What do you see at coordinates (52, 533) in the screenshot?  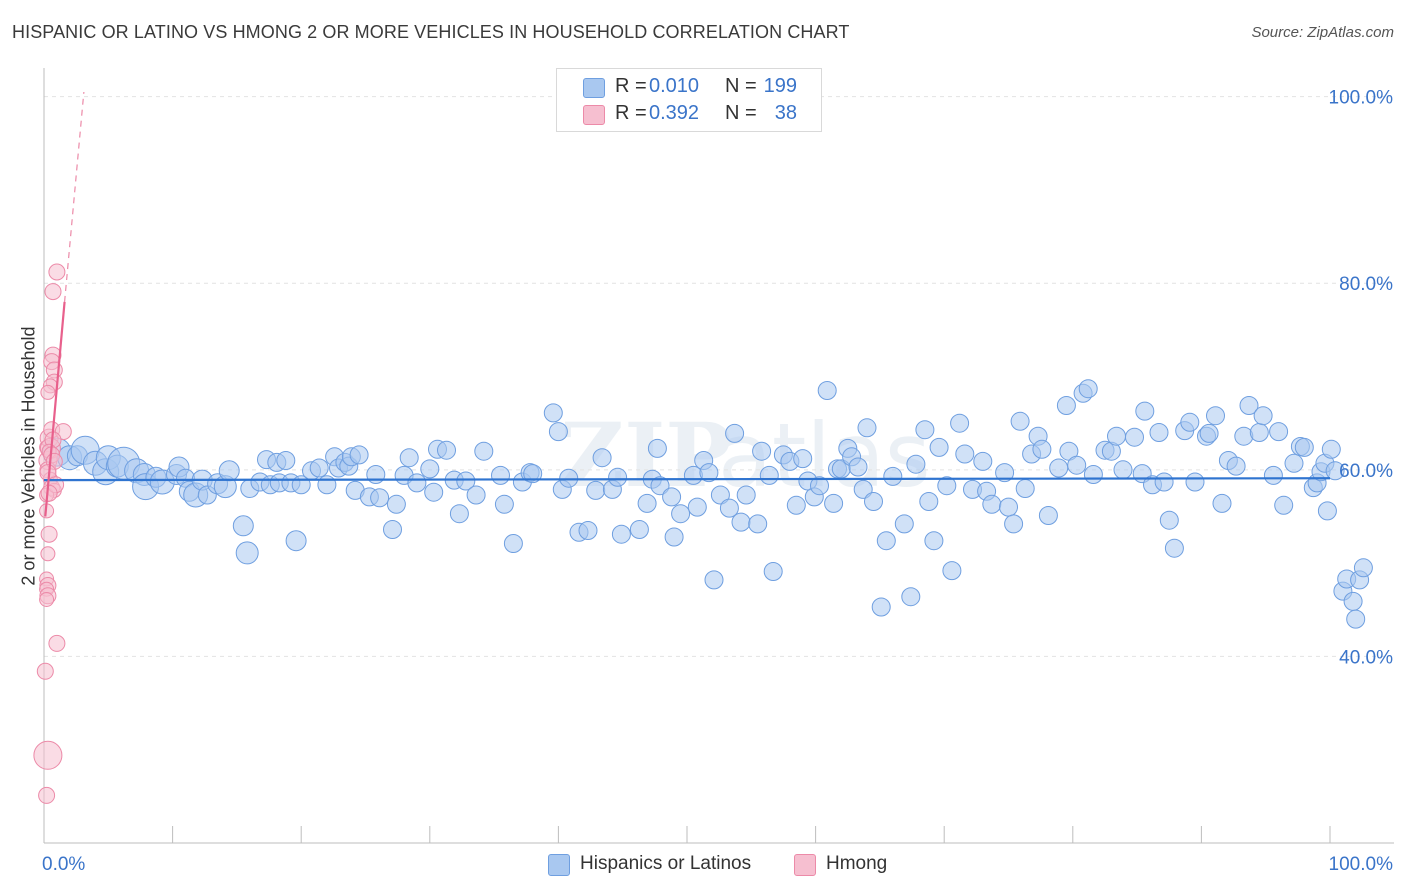 I see `hmong-points` at bounding box center [52, 533].